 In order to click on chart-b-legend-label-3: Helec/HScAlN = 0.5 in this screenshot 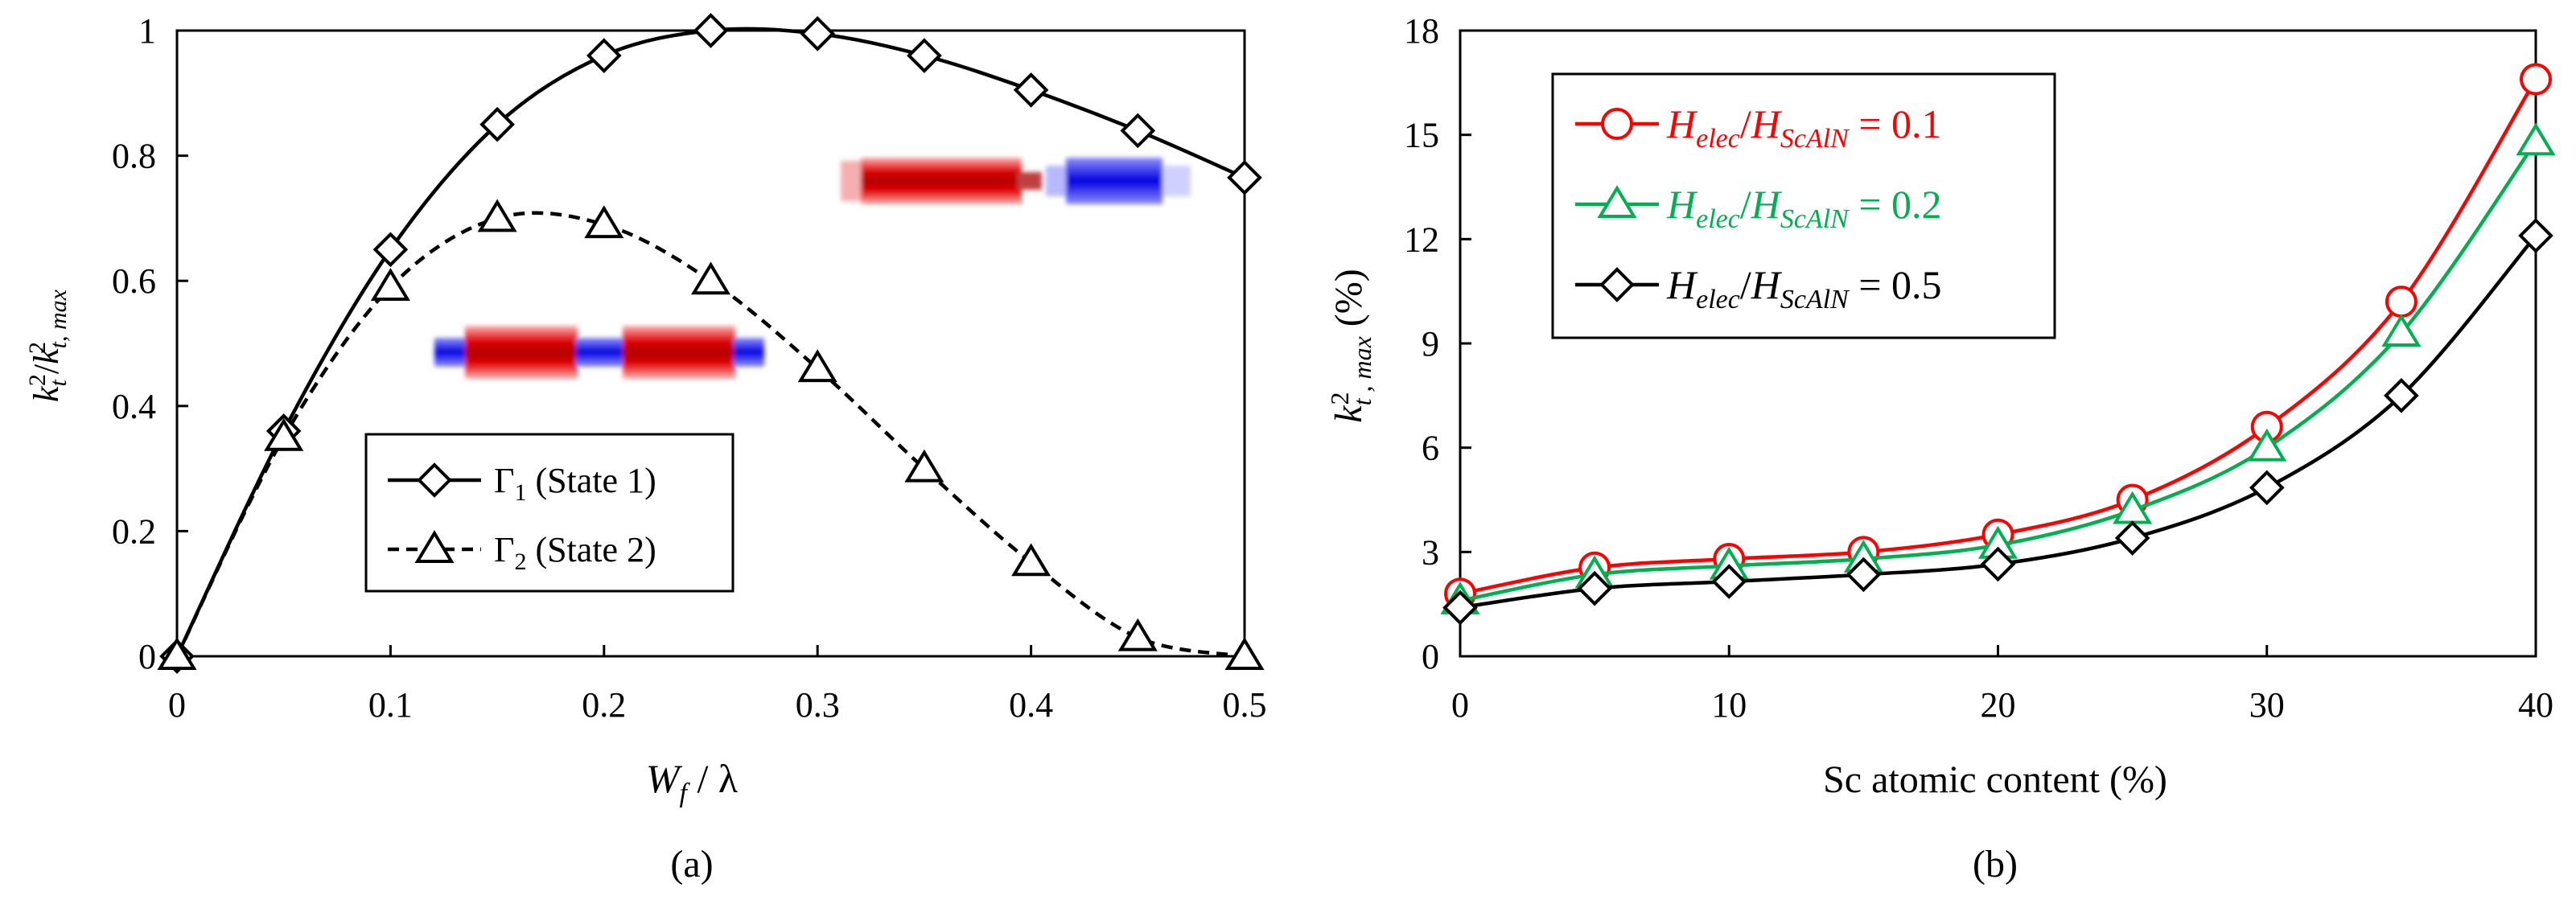, I will do `click(1804, 288)`.